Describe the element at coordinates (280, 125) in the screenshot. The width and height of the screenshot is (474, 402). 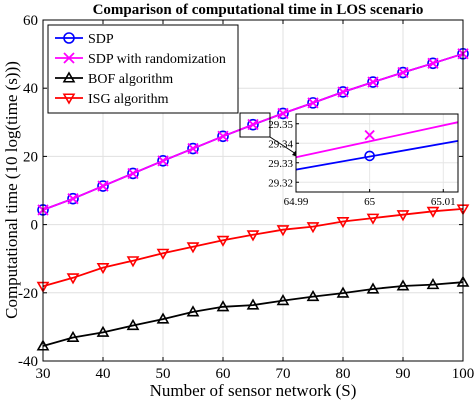
I see `inset-y-tick-label: 29.35` at that location.